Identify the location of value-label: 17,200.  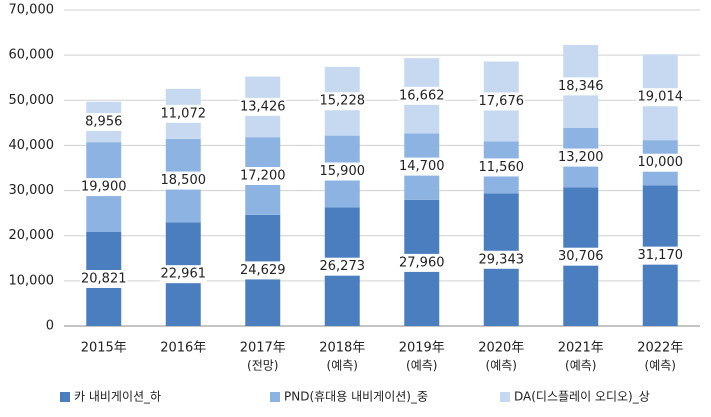
(263, 175).